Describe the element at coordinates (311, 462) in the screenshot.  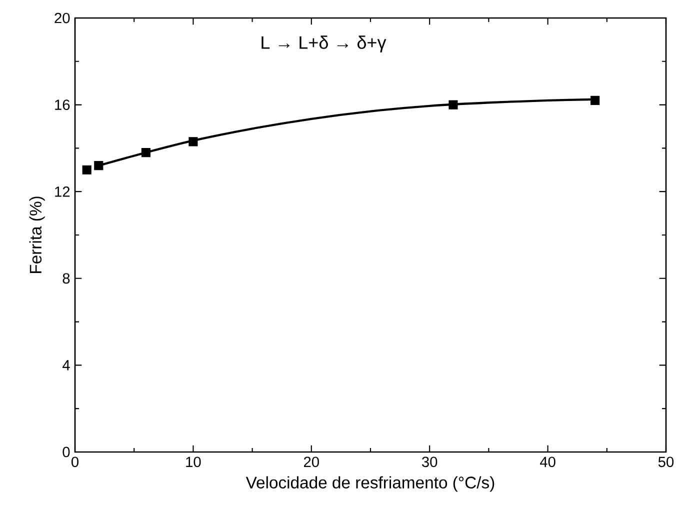
I see `x-tick-label: 20` at that location.